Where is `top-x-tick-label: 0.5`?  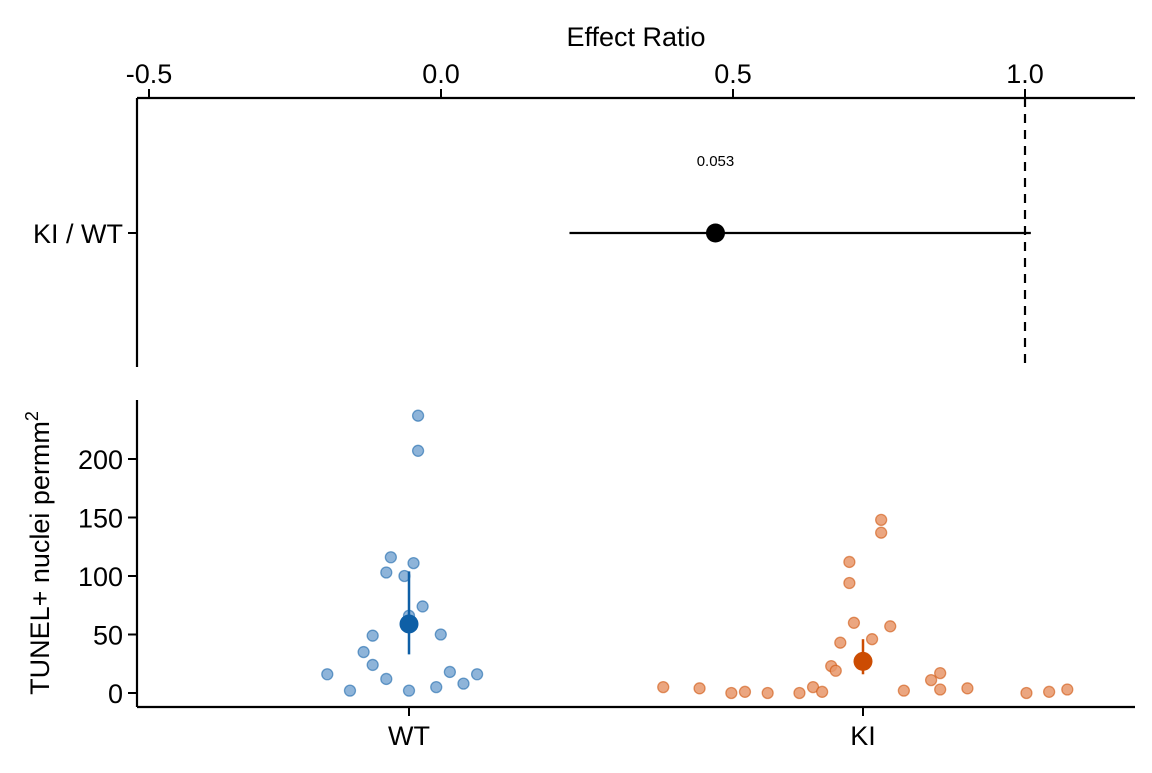 top-x-tick-label: 0.5 is located at coordinates (733, 74).